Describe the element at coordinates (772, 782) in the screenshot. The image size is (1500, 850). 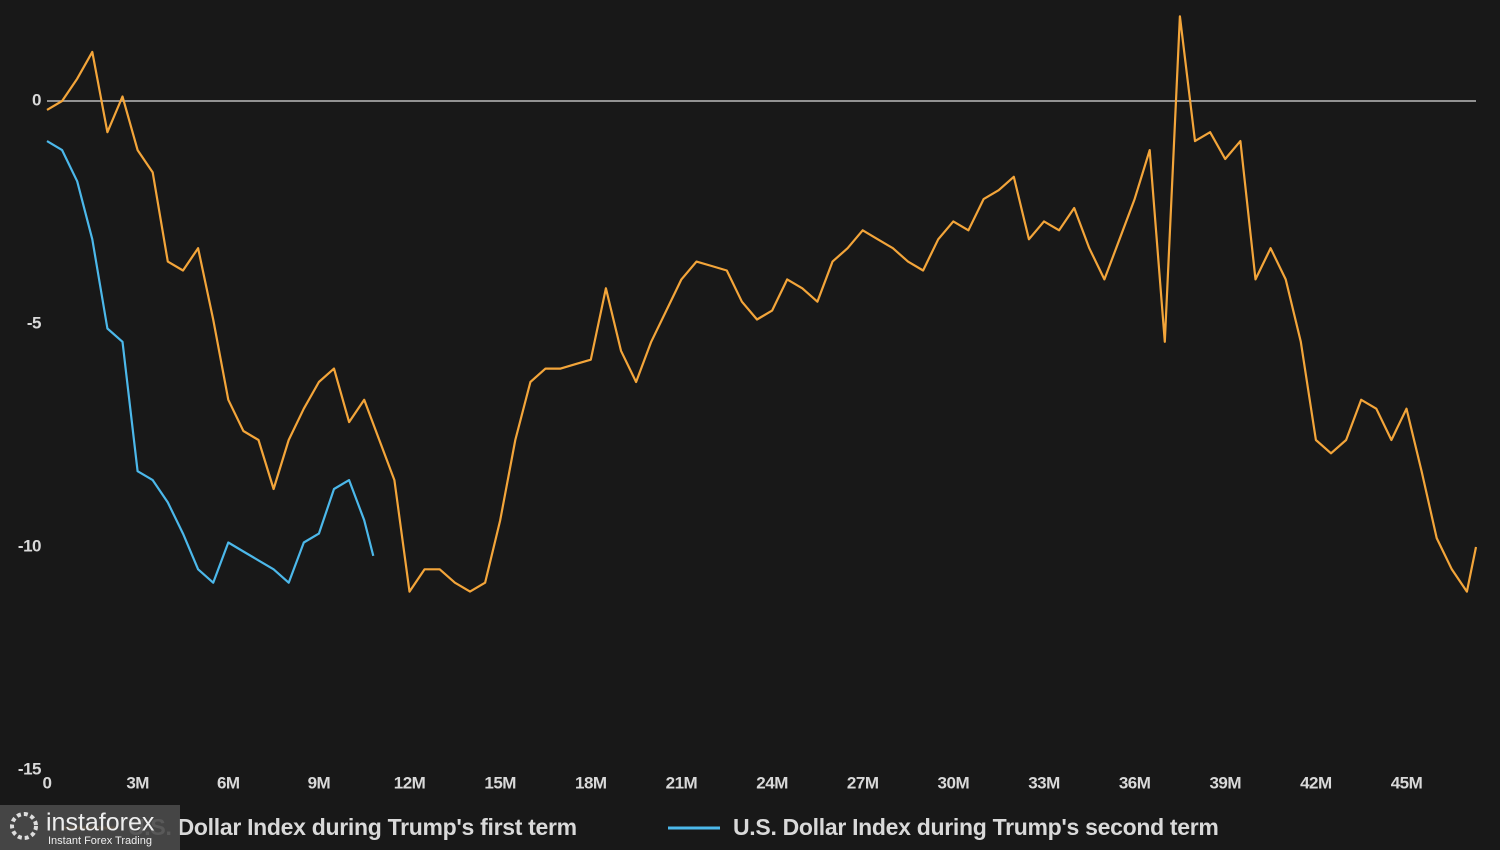
I see `x-tick-label: 24M` at that location.